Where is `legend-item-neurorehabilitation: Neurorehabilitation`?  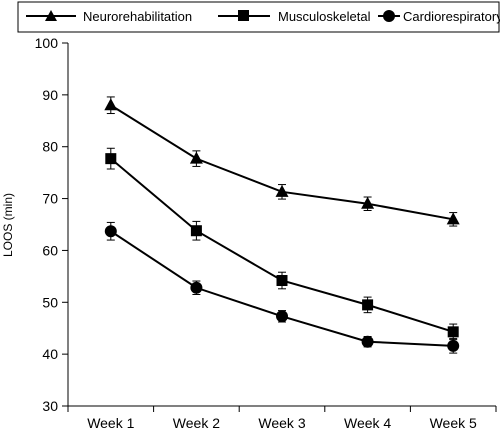
legend-item-neurorehabilitation: Neurorehabilitation is located at coordinates (109, 16).